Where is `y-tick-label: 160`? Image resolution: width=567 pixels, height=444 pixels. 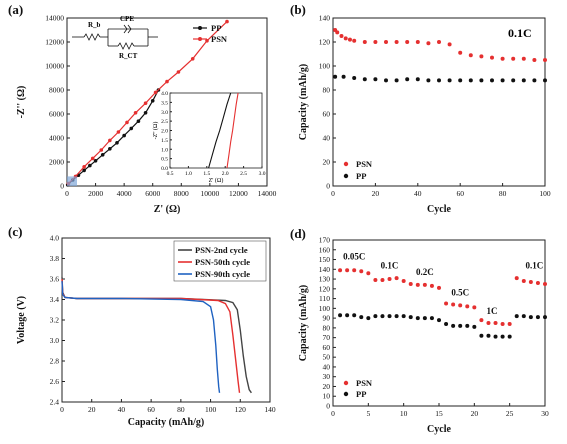
y-tick-label: 160 is located at coordinates (325, 249).